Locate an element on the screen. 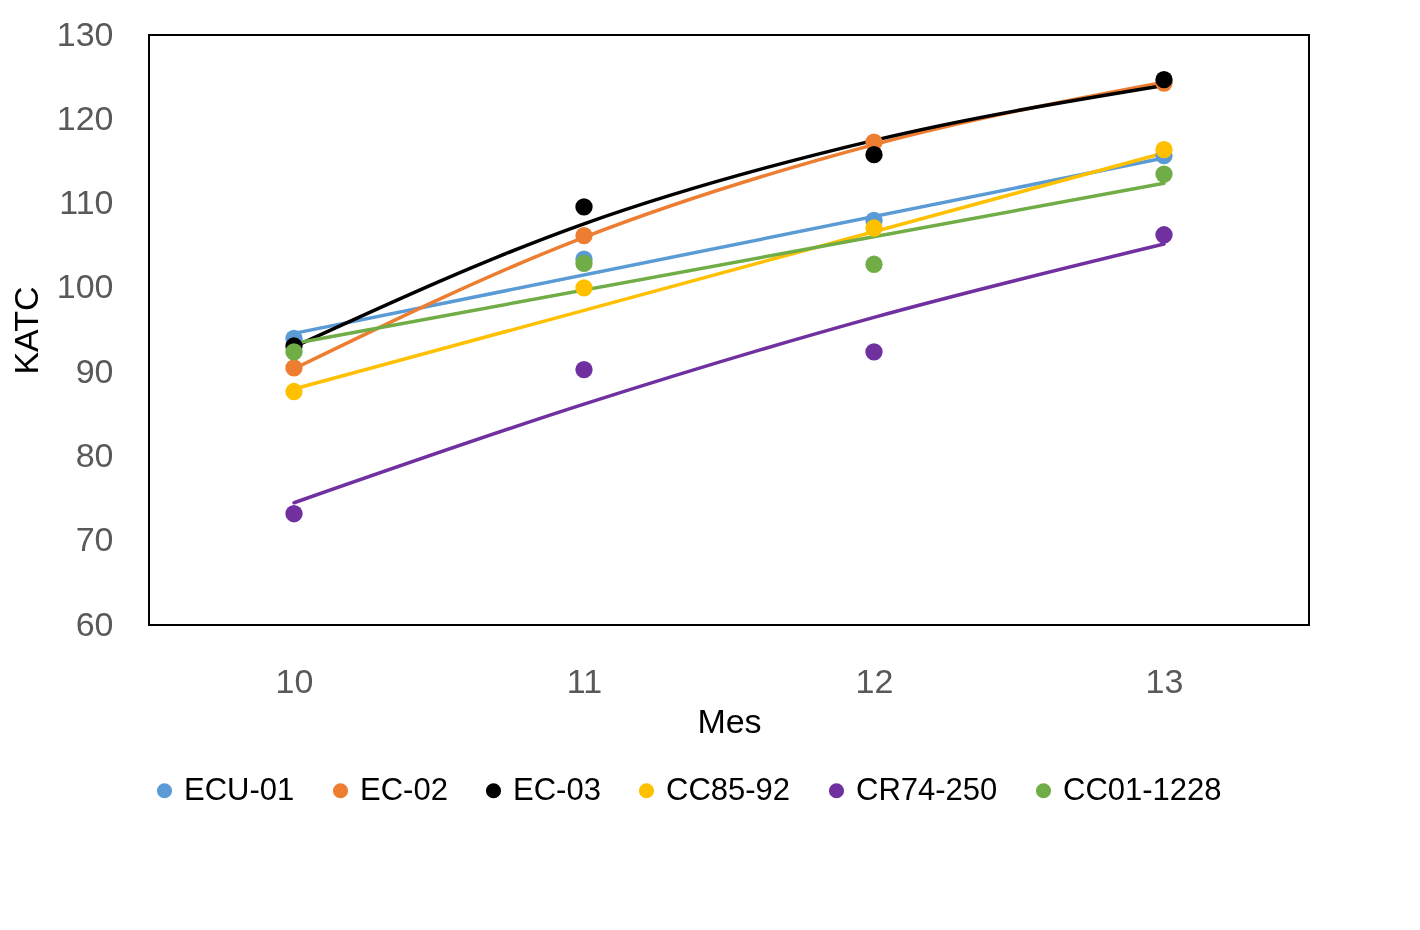  y-tick-label: 80 is located at coordinates (94, 454).